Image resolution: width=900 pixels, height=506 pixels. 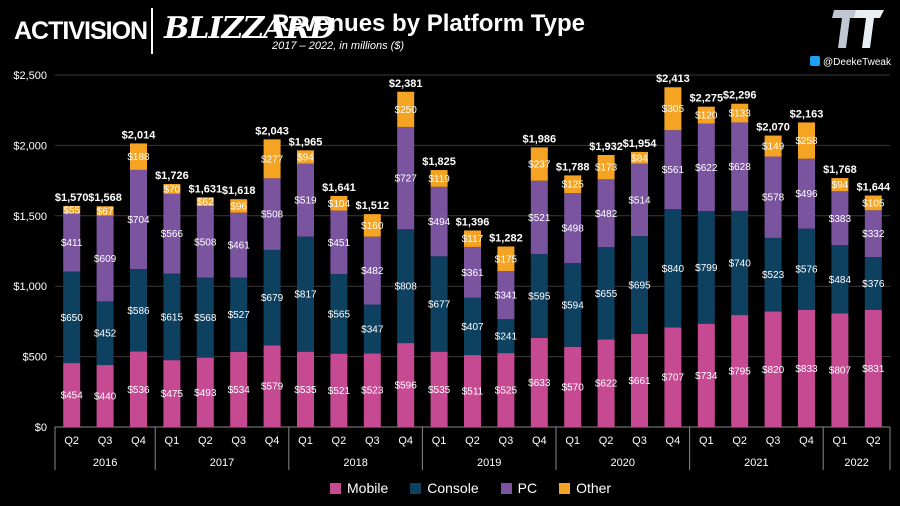 I want to click on data-label-console: $484, so click(x=840, y=280).